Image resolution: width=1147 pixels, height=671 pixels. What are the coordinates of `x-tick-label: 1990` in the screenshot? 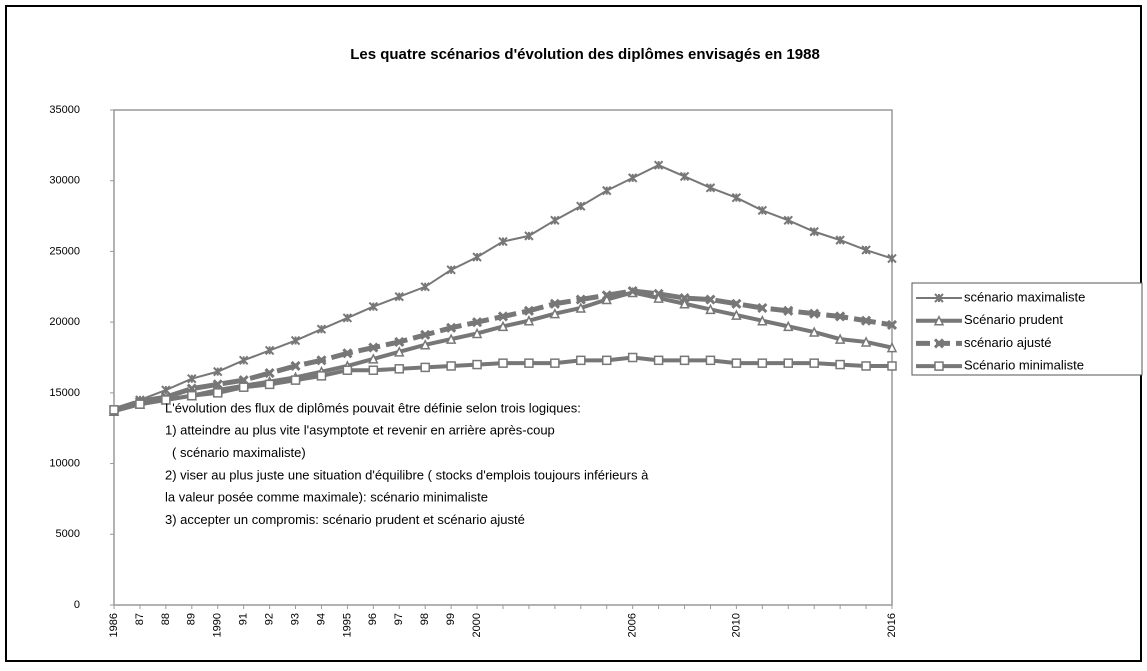 It's located at (218, 625).